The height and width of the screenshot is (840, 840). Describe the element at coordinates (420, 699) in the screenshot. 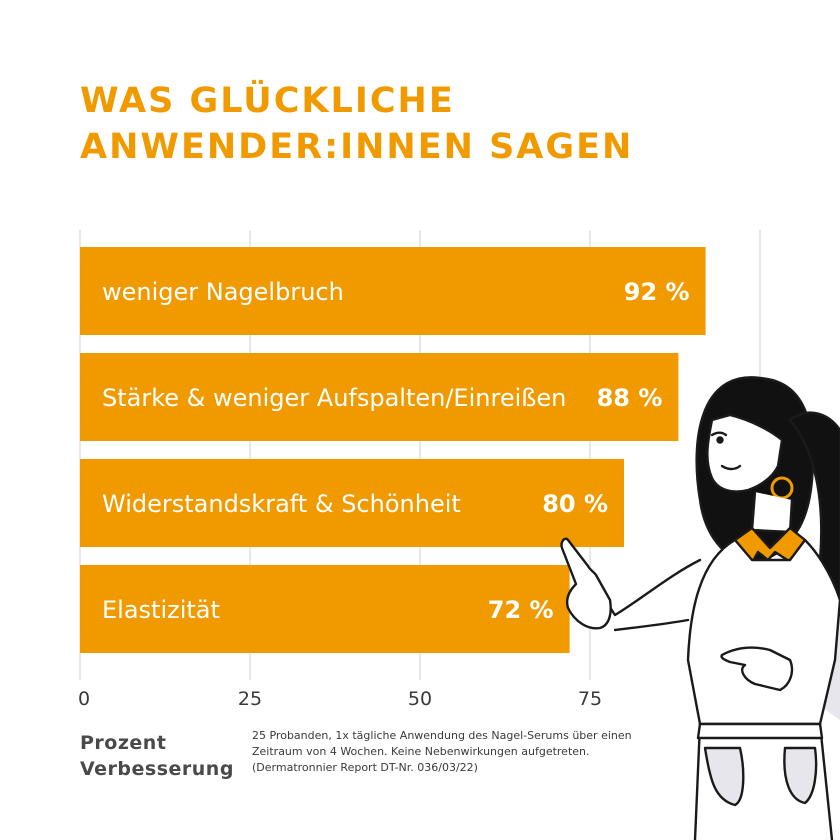

I see `x-tick-label: 50` at that location.